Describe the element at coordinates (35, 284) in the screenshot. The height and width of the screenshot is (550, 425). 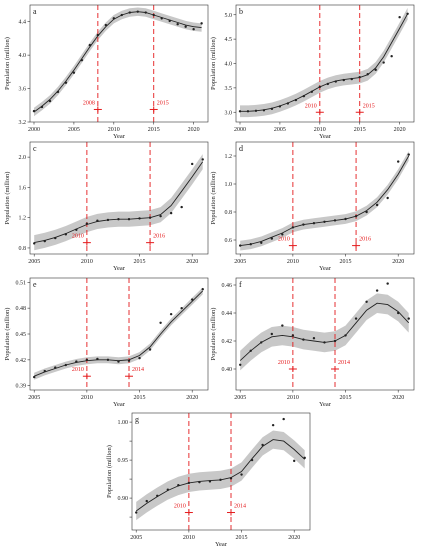
I see `panel-letter: e` at that location.